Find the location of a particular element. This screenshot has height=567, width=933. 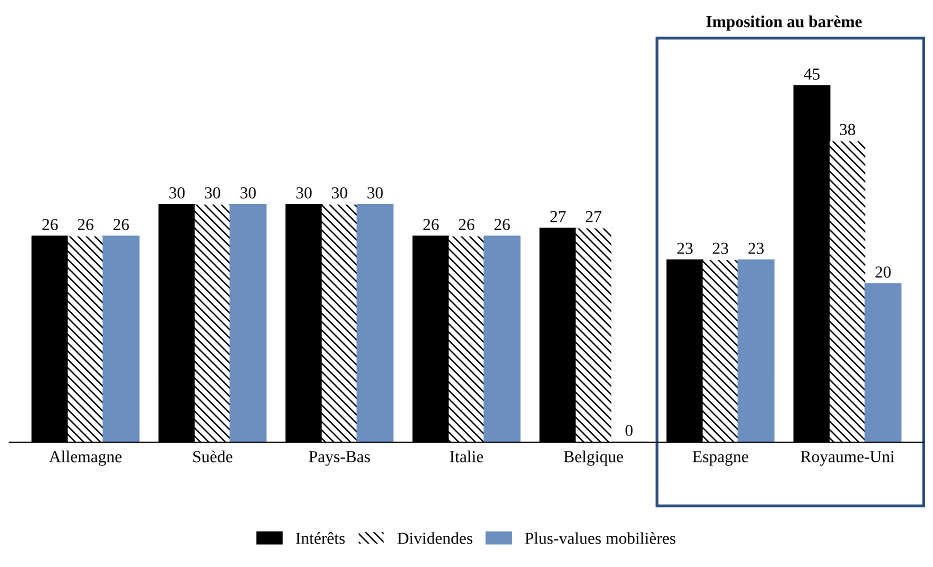

legend-label: Intérêts is located at coordinates (320, 538).